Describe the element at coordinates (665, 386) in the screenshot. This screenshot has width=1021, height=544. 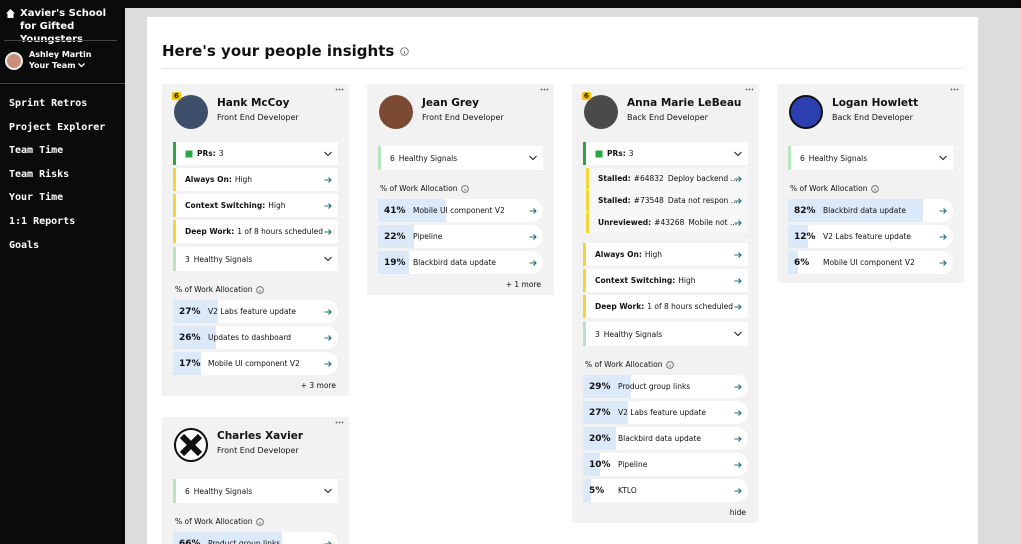
I see `allocation-row: 29% Product group links` at that location.